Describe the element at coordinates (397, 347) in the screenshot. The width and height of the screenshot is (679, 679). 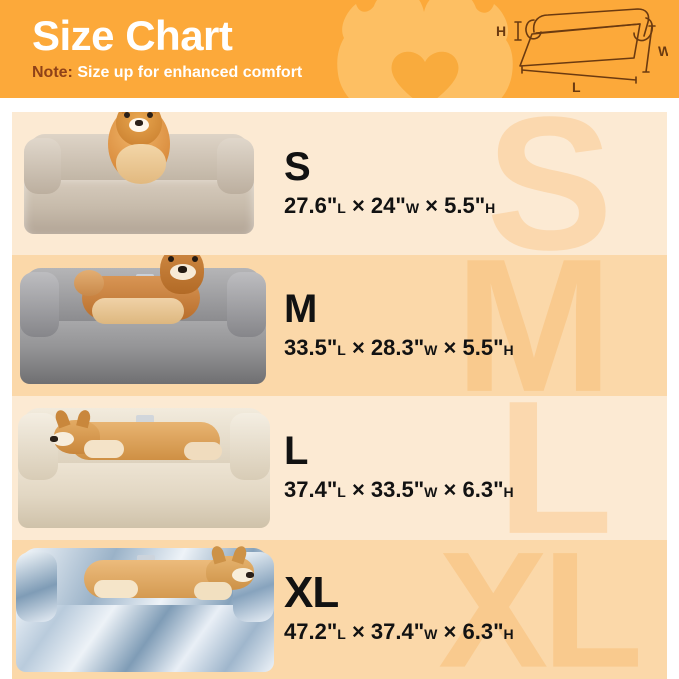
I see `dim-width-m: 28.3"` at that location.